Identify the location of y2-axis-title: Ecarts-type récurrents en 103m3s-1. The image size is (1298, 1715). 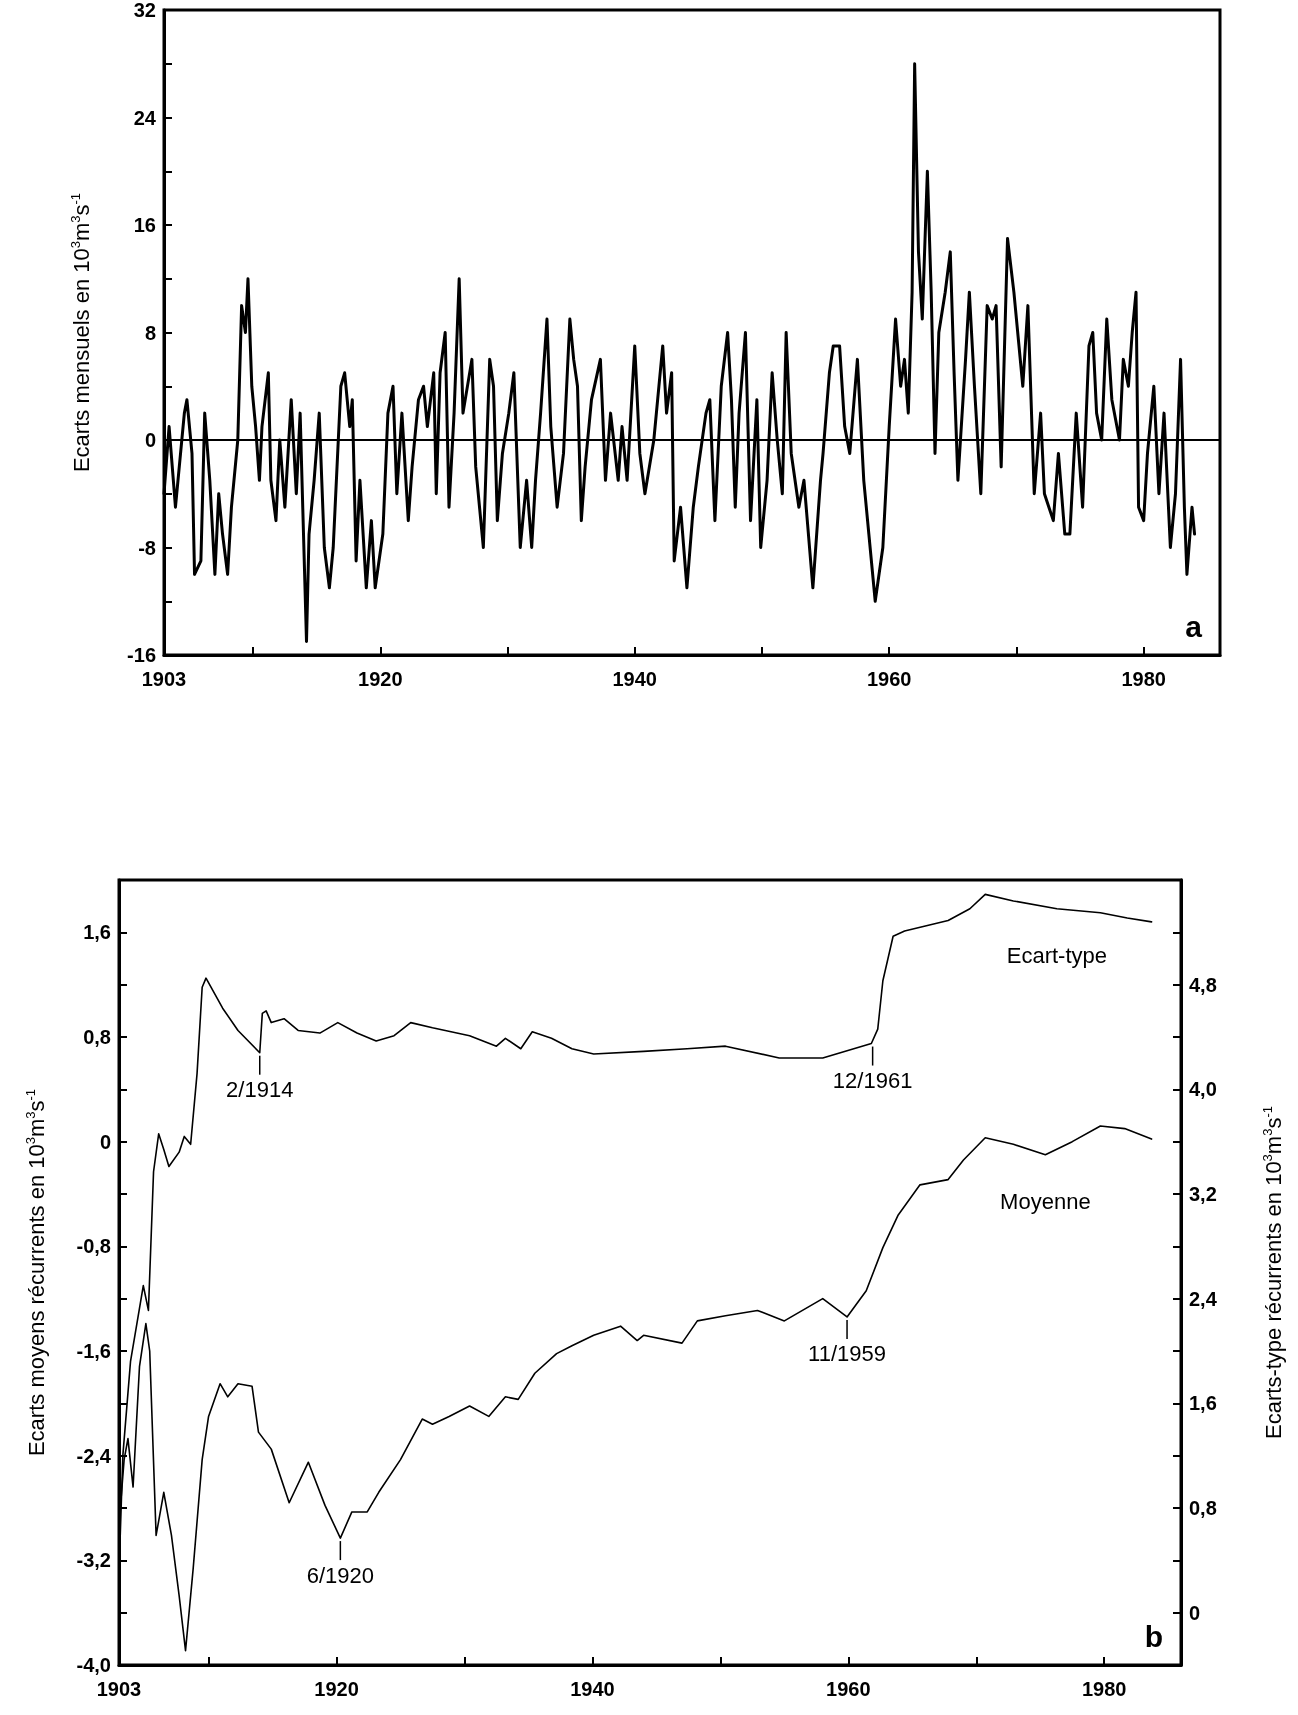
(1273, 1272).